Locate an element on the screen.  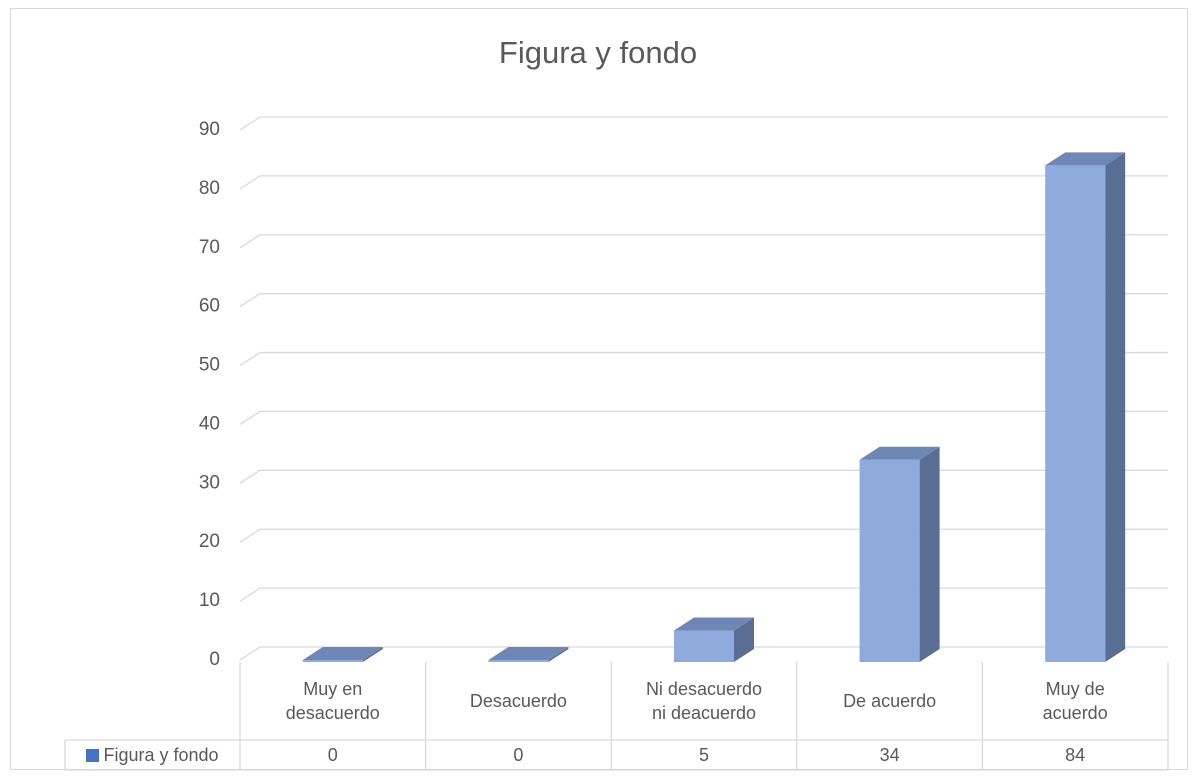
x-tick-label: De acuerdo is located at coordinates (890, 701).